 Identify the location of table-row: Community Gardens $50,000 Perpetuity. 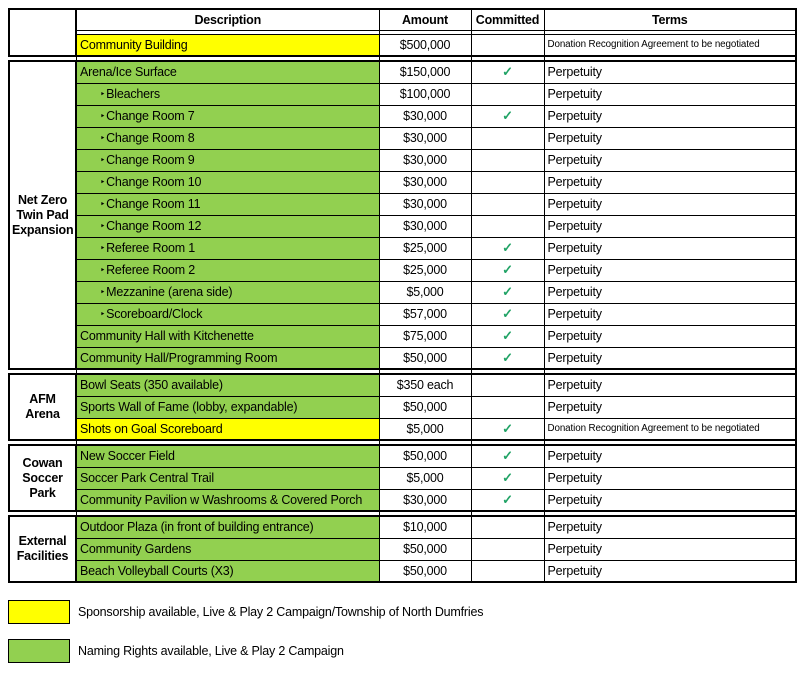
(403, 549).